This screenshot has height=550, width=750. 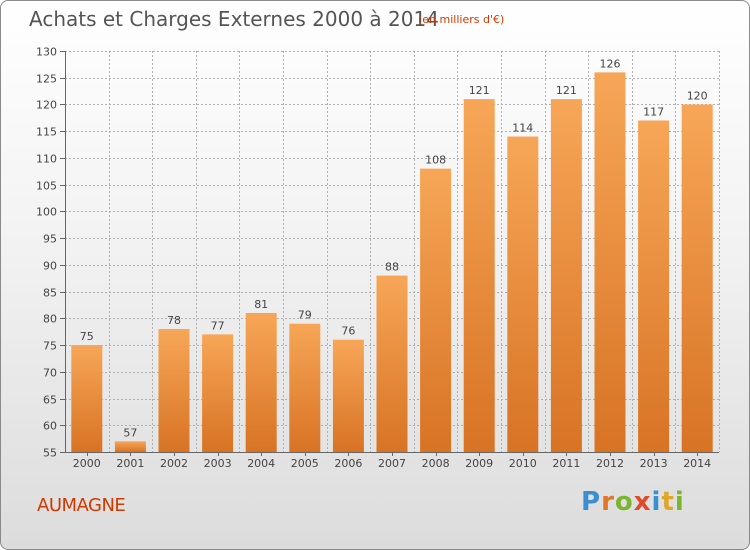 What do you see at coordinates (653, 112) in the screenshot?
I see `data-label: 117` at bounding box center [653, 112].